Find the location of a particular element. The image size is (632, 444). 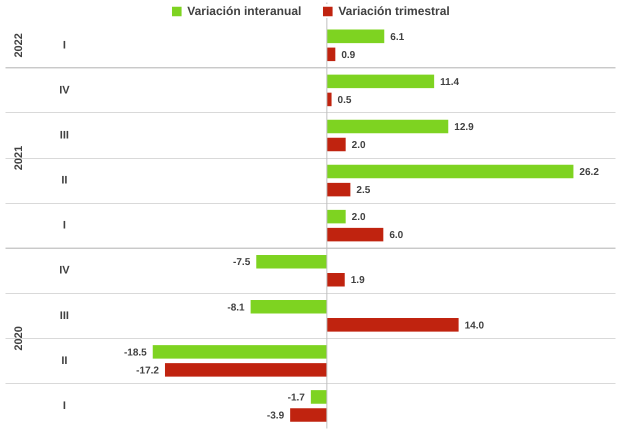

data-label: 6.1 is located at coordinates (397, 37).